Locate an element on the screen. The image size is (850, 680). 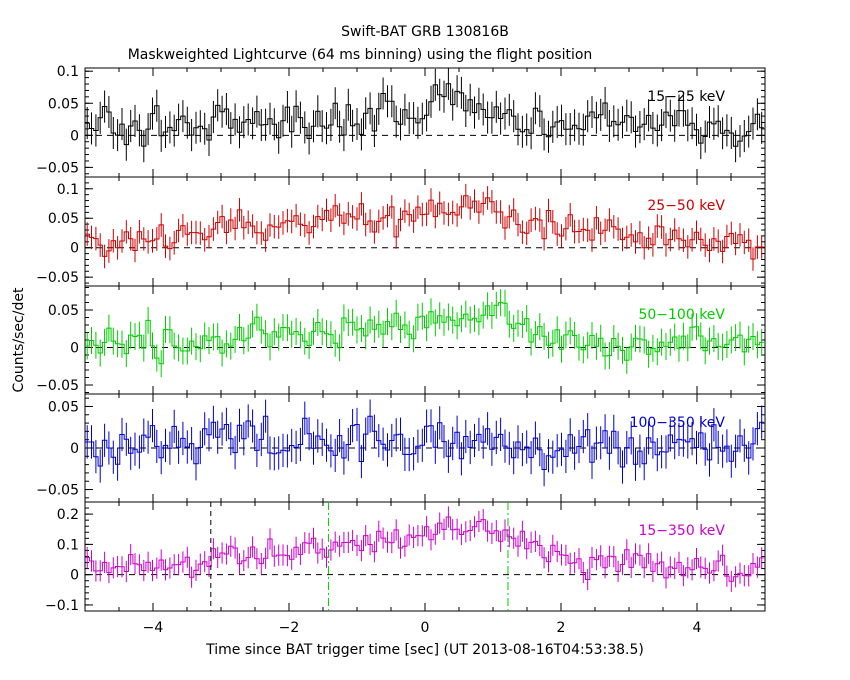
x-tick-label: 2 is located at coordinates (561, 628).